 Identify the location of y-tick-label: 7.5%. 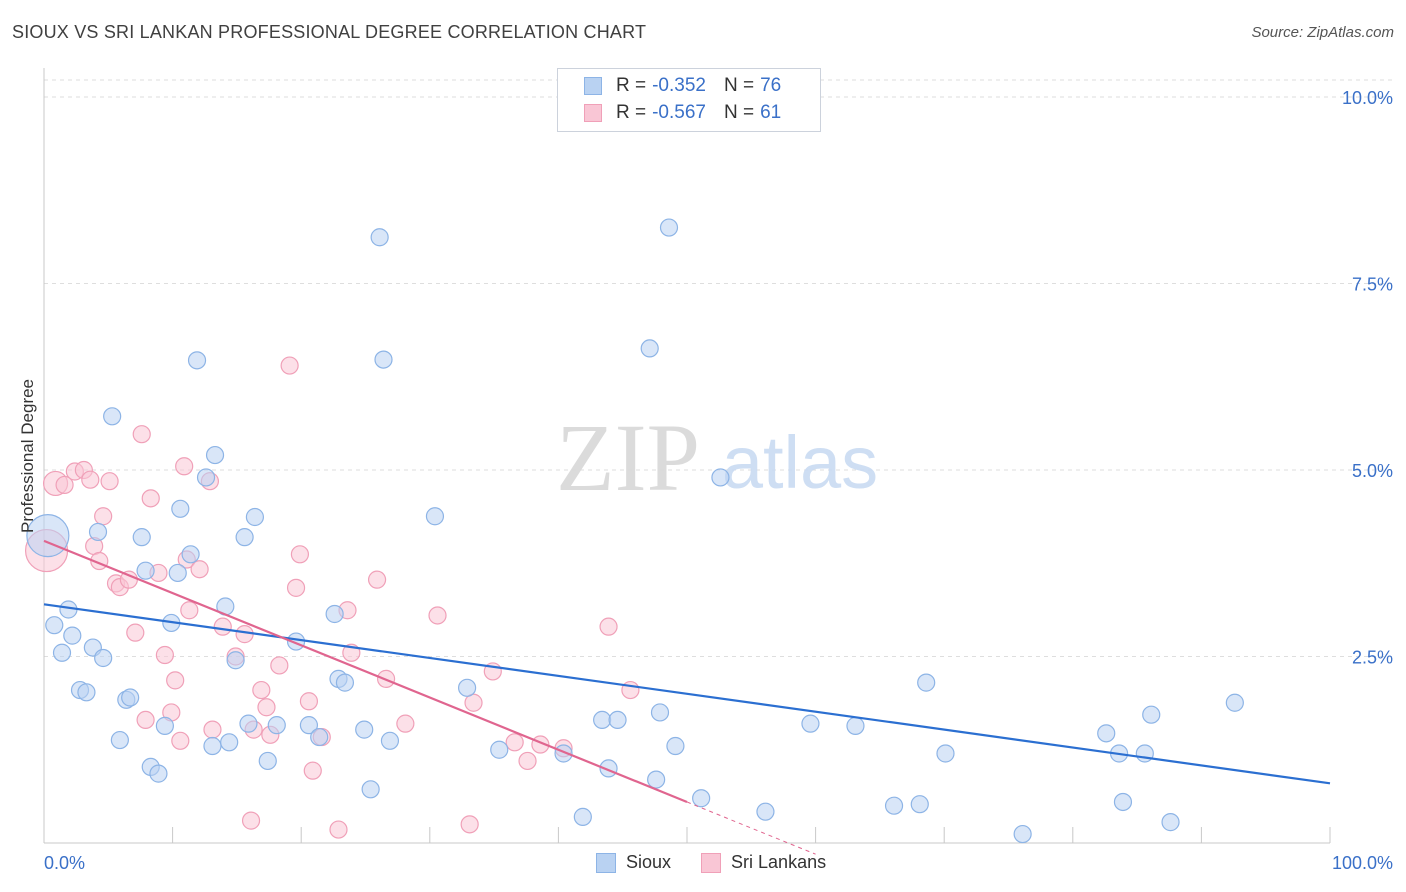
(1372, 285).